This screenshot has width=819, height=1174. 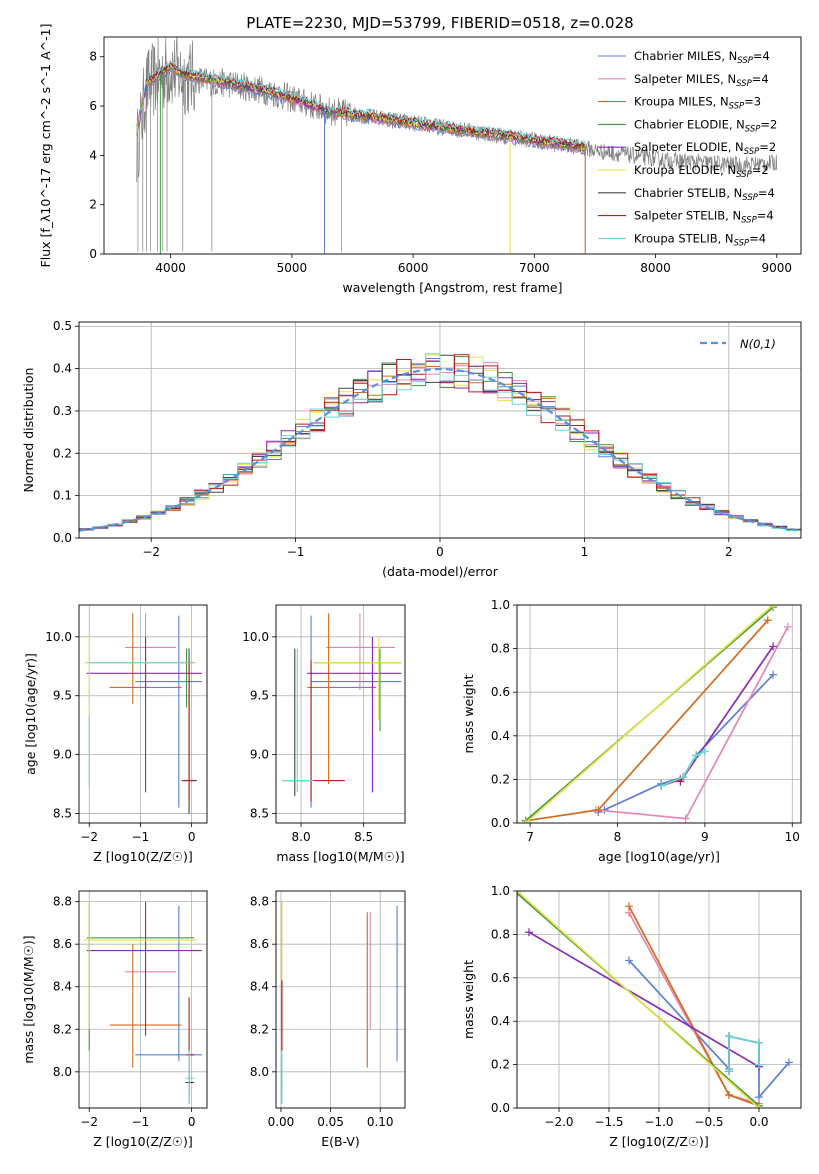 I want to click on y-tick-label: 10.0, so click(x=255, y=637).